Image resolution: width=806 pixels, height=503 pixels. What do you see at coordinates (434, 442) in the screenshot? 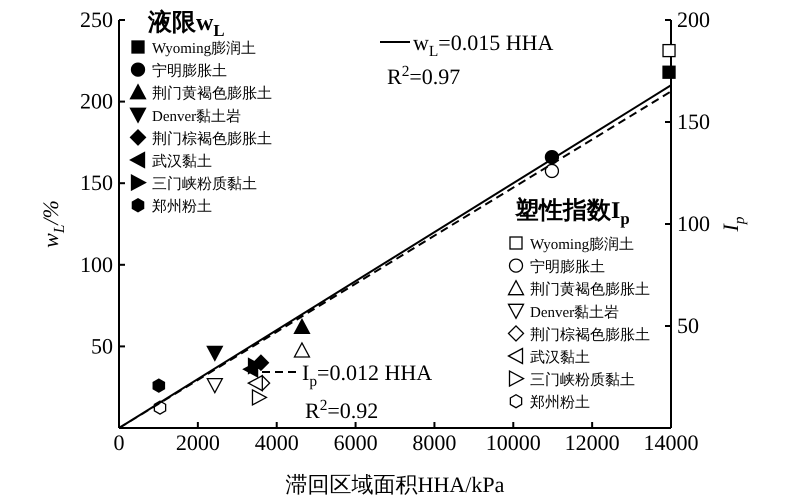
I see `x-tick-label: 8000` at bounding box center [434, 442].